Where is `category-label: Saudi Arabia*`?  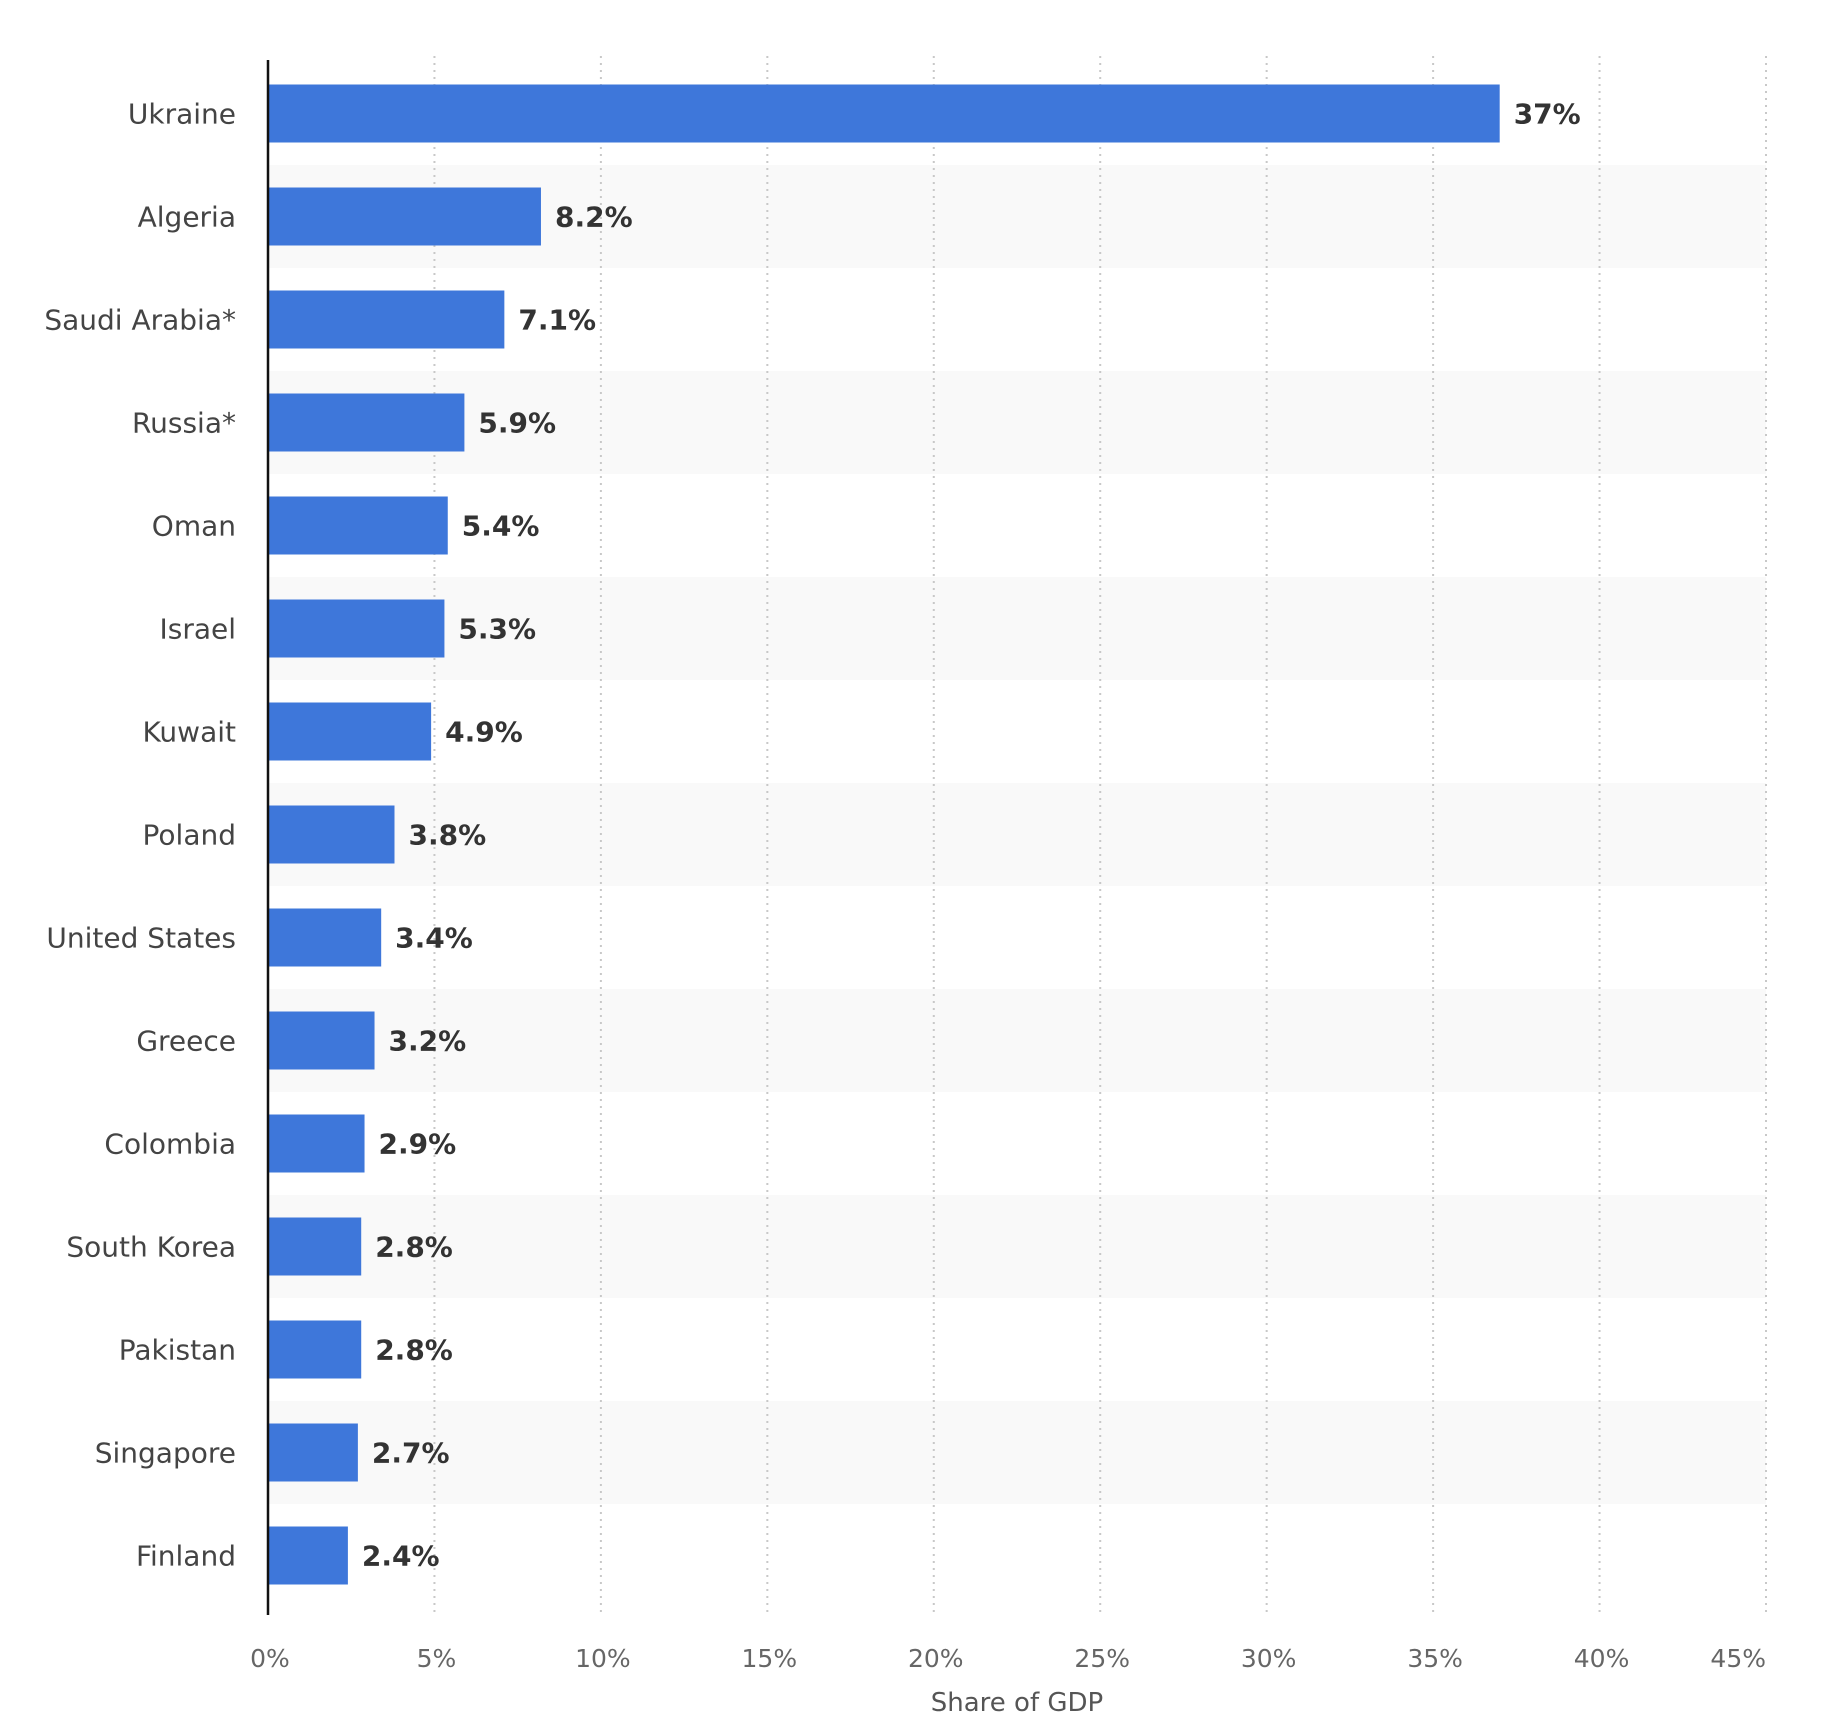 category-label: Saudi Arabia* is located at coordinates (140, 320).